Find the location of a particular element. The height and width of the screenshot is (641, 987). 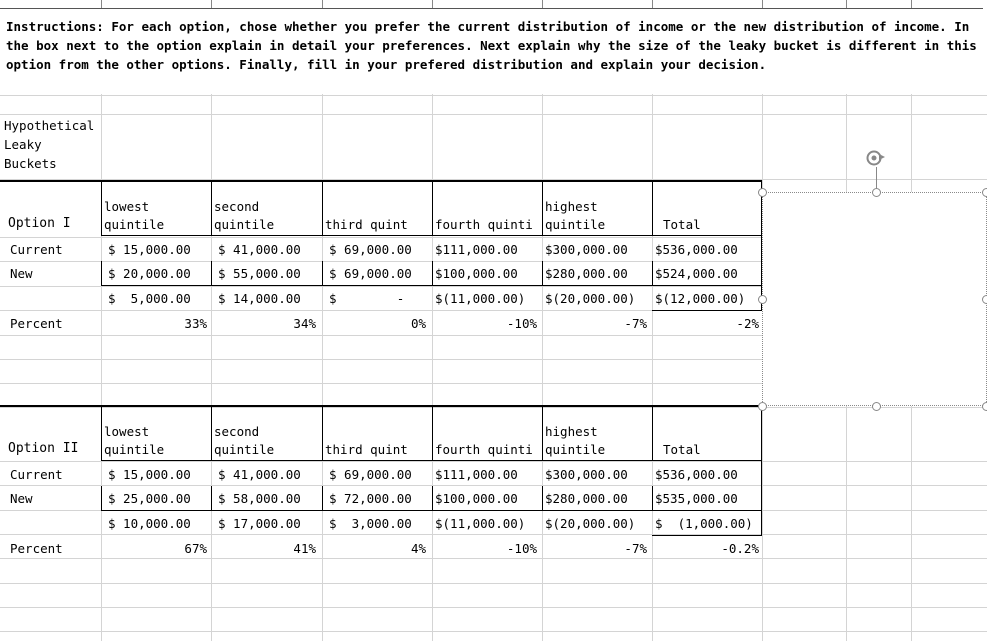

resize-handle-top is located at coordinates (876, 192).